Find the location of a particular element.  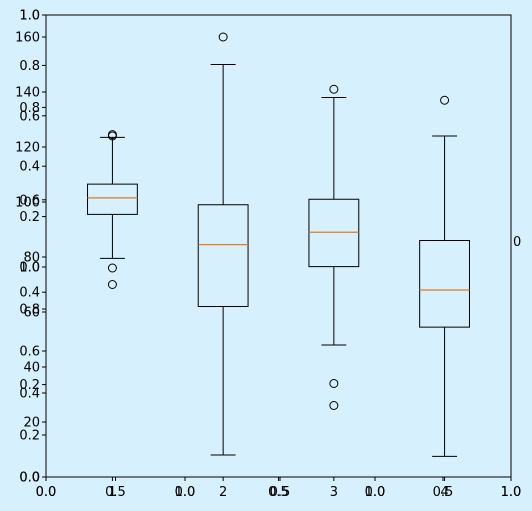

x-axis: 1 2 3 4 is located at coordinates (278, 488).